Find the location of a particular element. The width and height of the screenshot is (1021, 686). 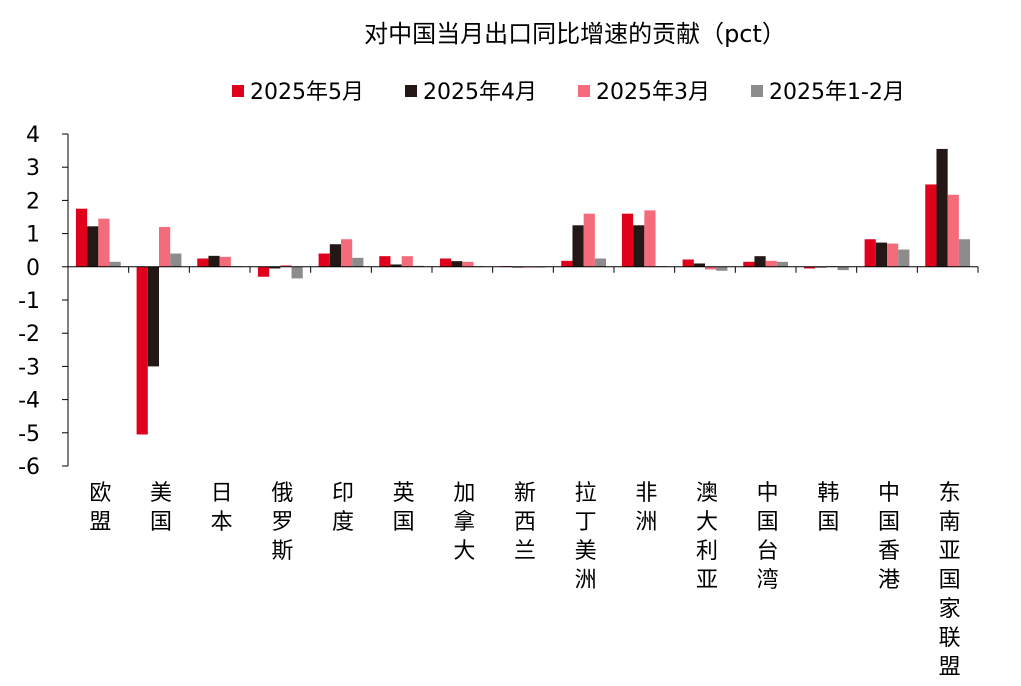

chart-title: 对中国当月出口同比增速的贡献（pct） is located at coordinates (575, 34).